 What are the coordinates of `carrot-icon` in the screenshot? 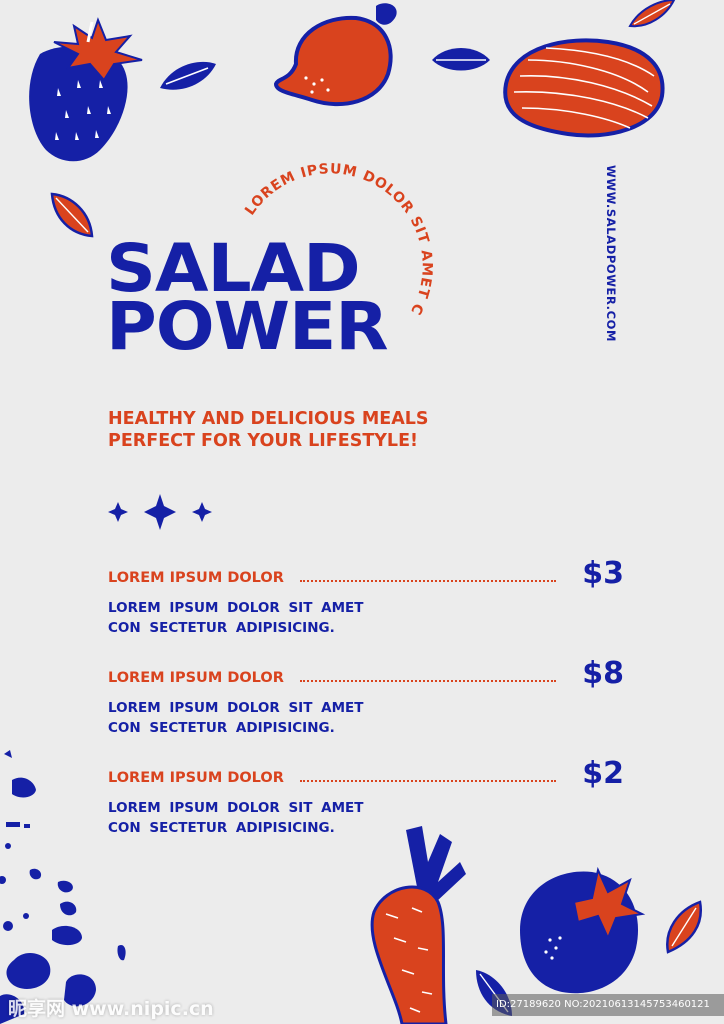 It's located at (418, 925).